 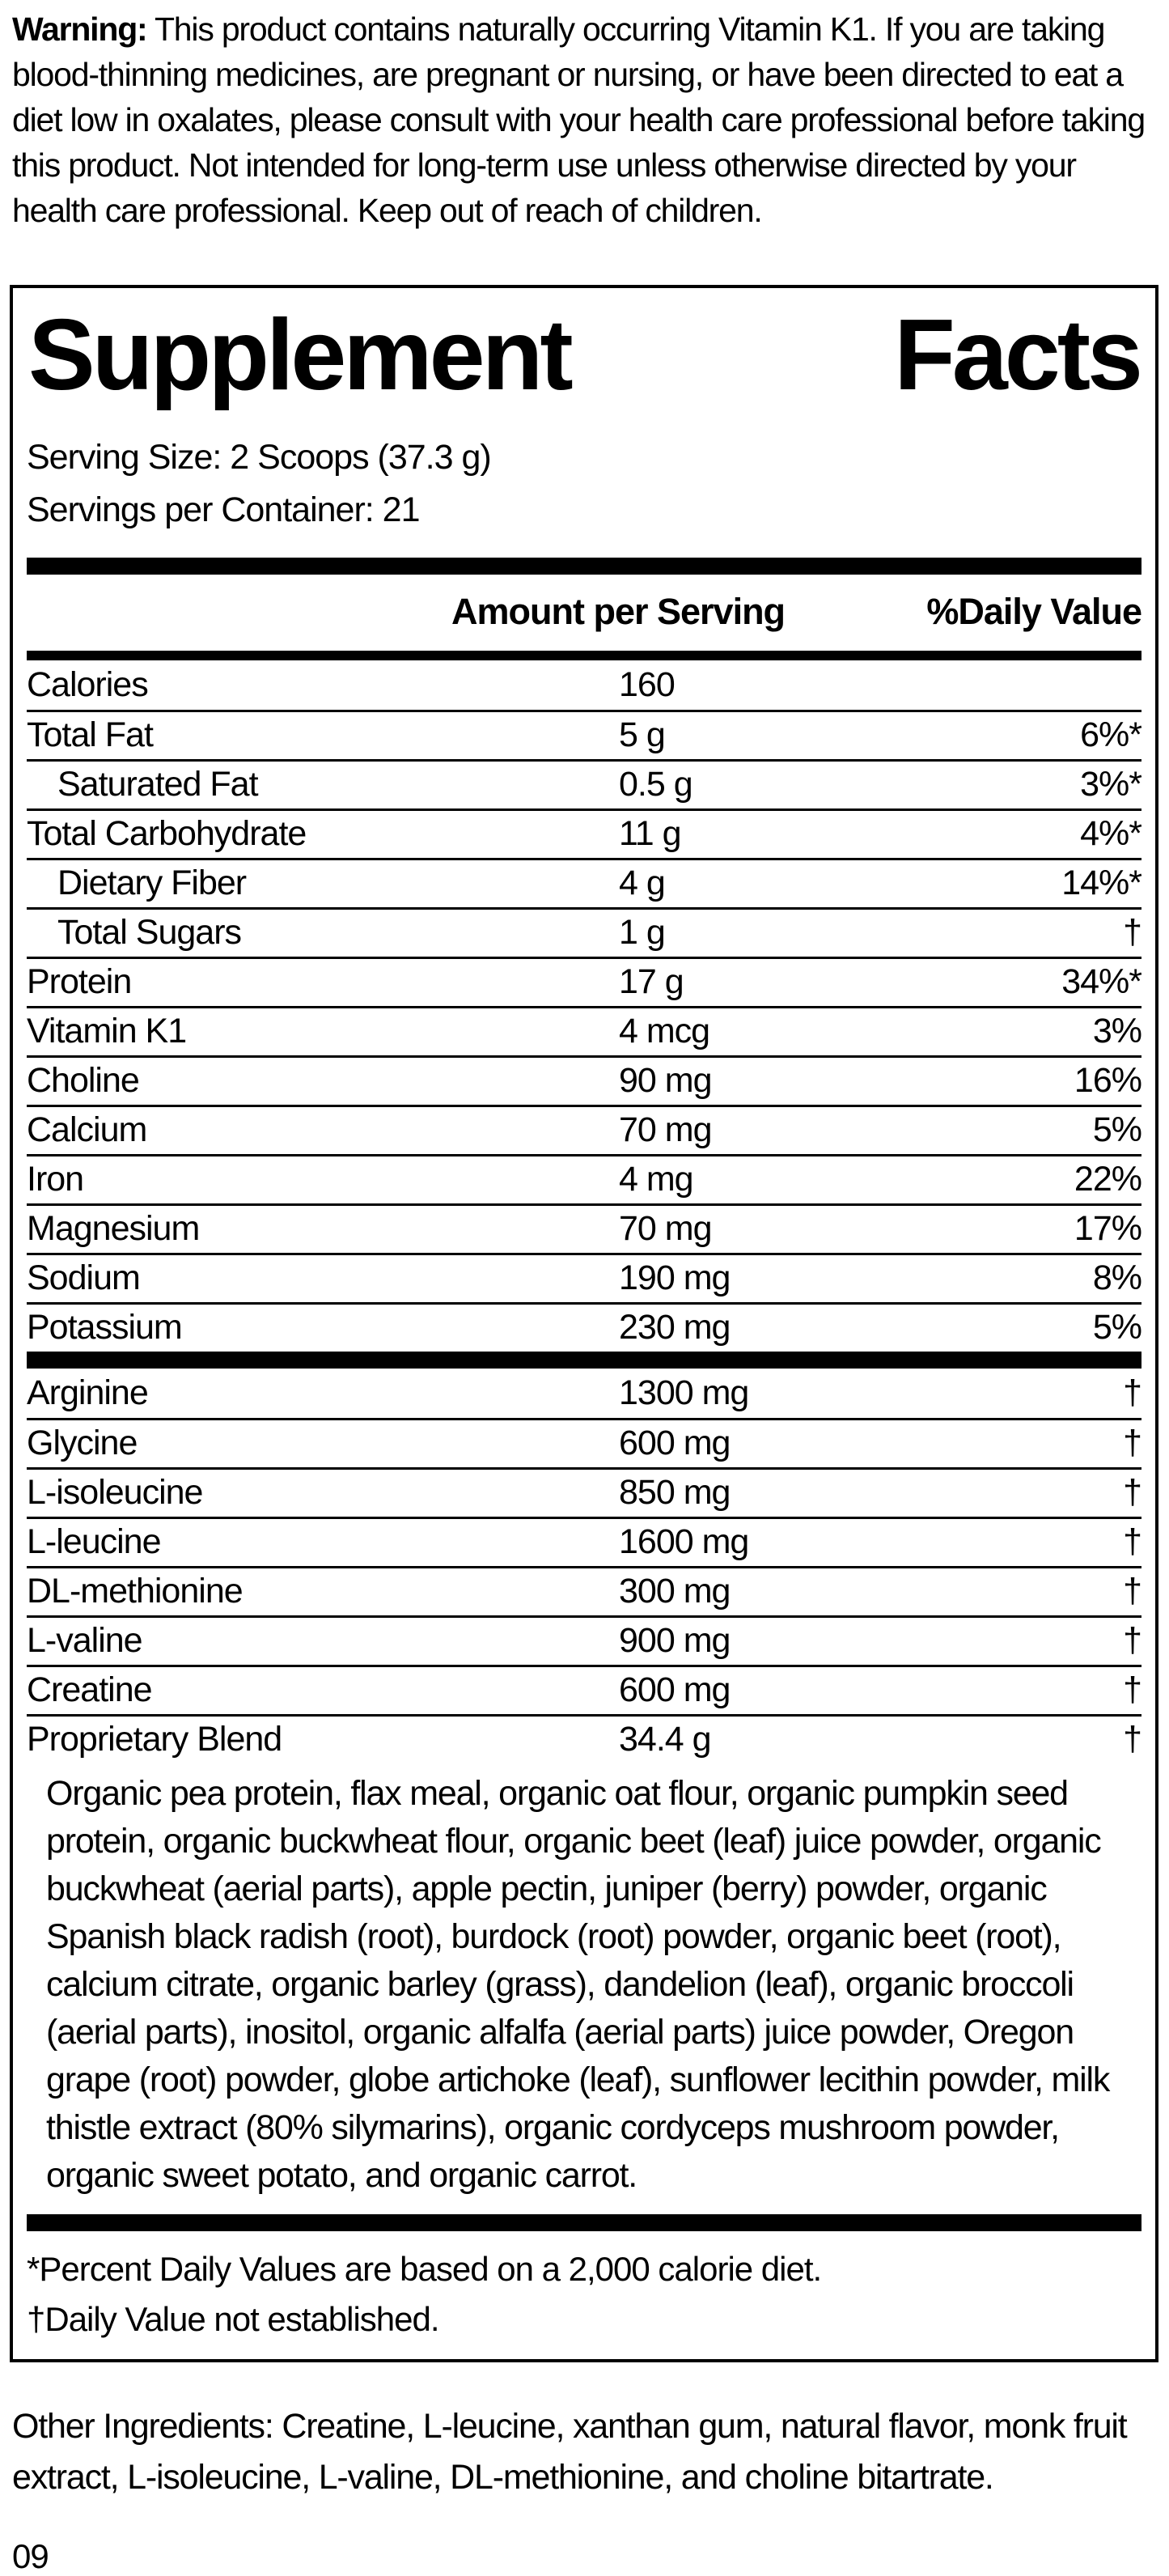 I want to click on nutrient-name: Total Carbohydrate, so click(x=167, y=834).